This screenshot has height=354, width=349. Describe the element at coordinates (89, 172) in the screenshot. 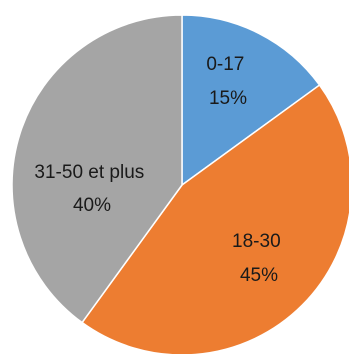

I see `slice-category-31-50: 31-50 et plus` at that location.